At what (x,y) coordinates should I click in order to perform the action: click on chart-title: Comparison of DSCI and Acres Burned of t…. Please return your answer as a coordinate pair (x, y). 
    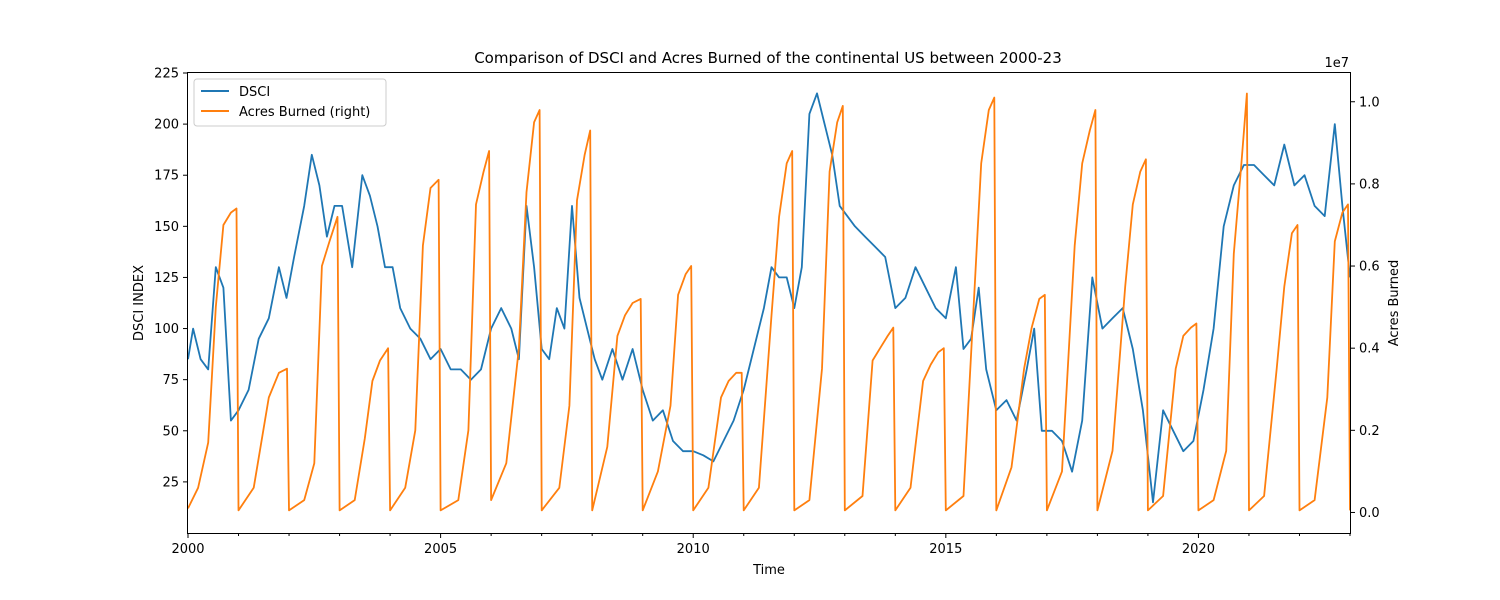
    Looking at the image, I should click on (768, 58).